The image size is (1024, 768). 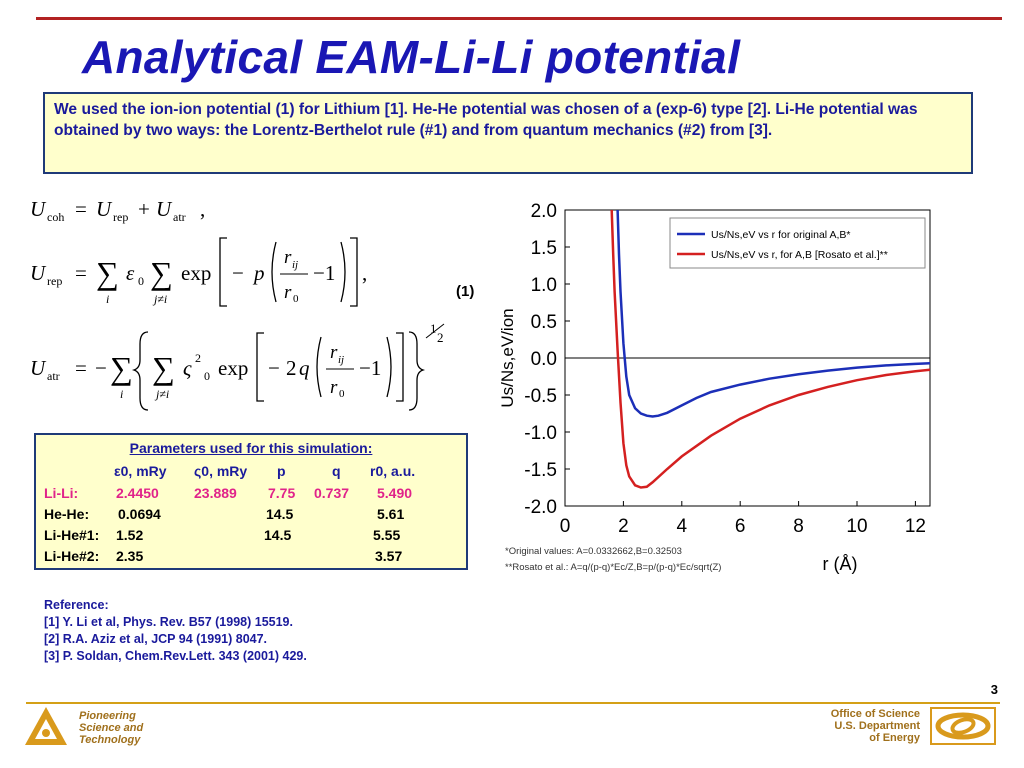 What do you see at coordinates (540, 433) in the screenshot?
I see `y-tick-label: -1.0` at bounding box center [540, 433].